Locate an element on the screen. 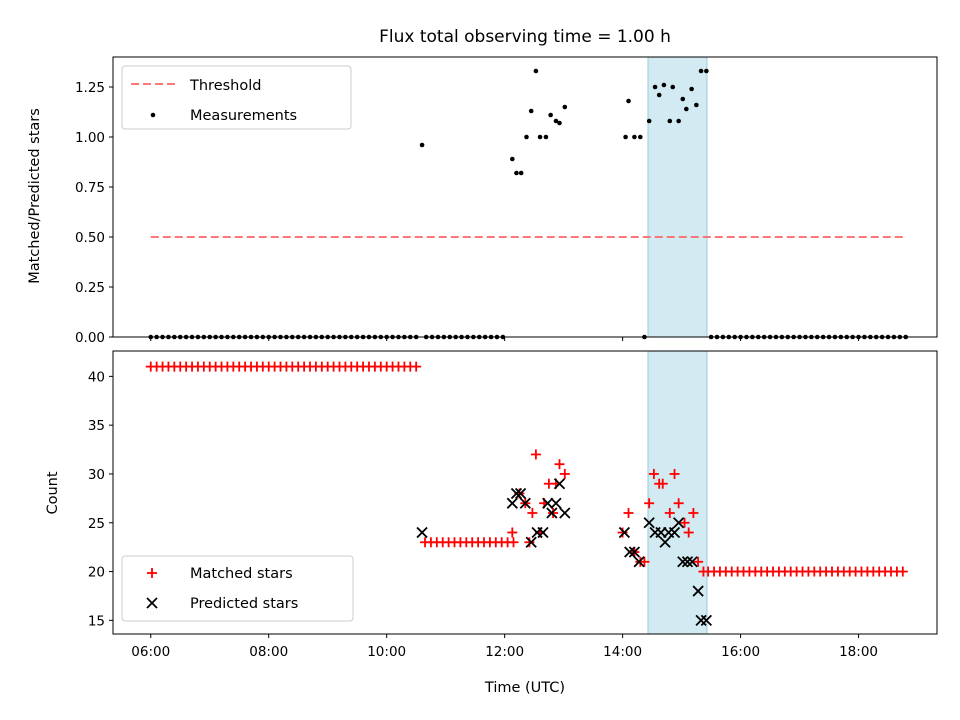 This screenshot has width=960, height=720. y-tick-label: 0.75 is located at coordinates (90, 188).